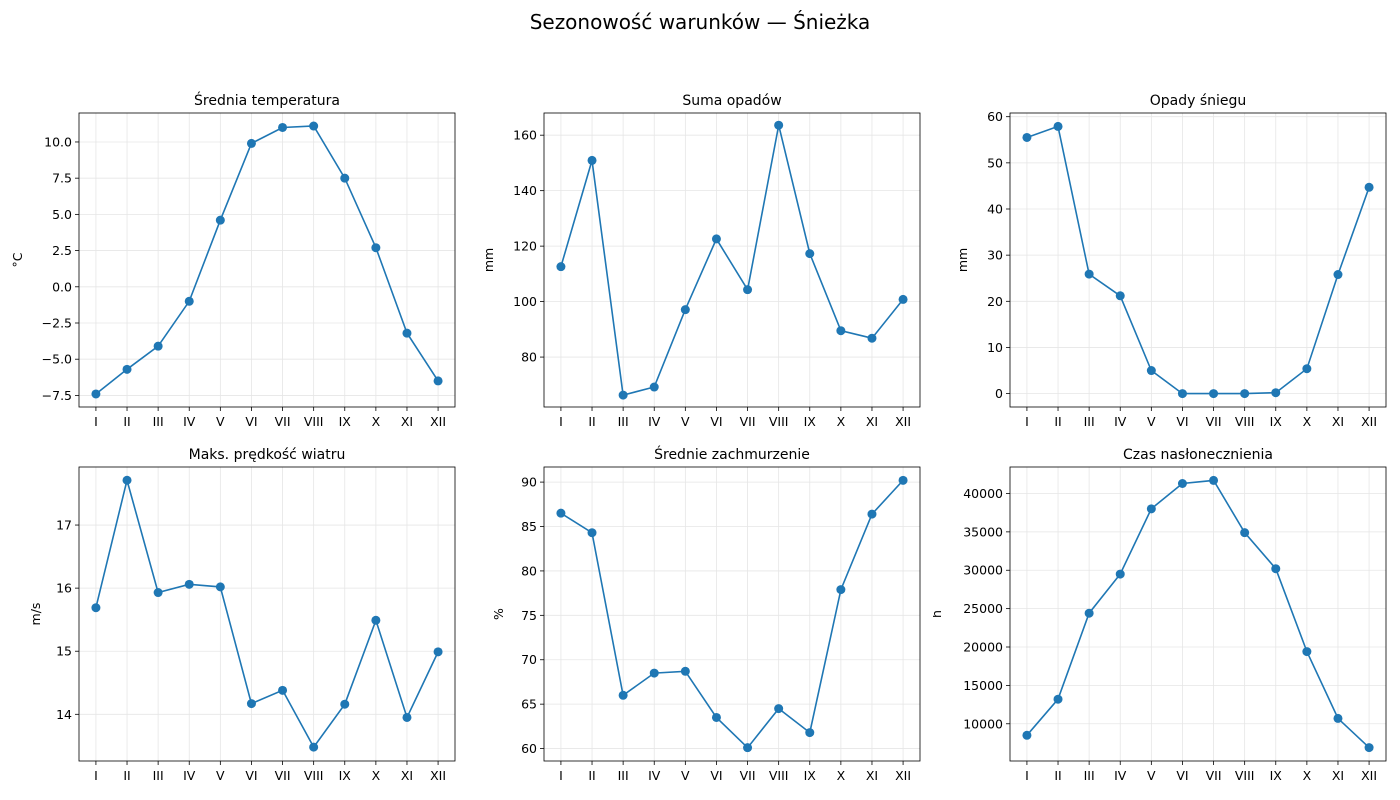 This screenshot has height=800, width=1400. I want to click on y-tick-label: 10, so click(995, 347).